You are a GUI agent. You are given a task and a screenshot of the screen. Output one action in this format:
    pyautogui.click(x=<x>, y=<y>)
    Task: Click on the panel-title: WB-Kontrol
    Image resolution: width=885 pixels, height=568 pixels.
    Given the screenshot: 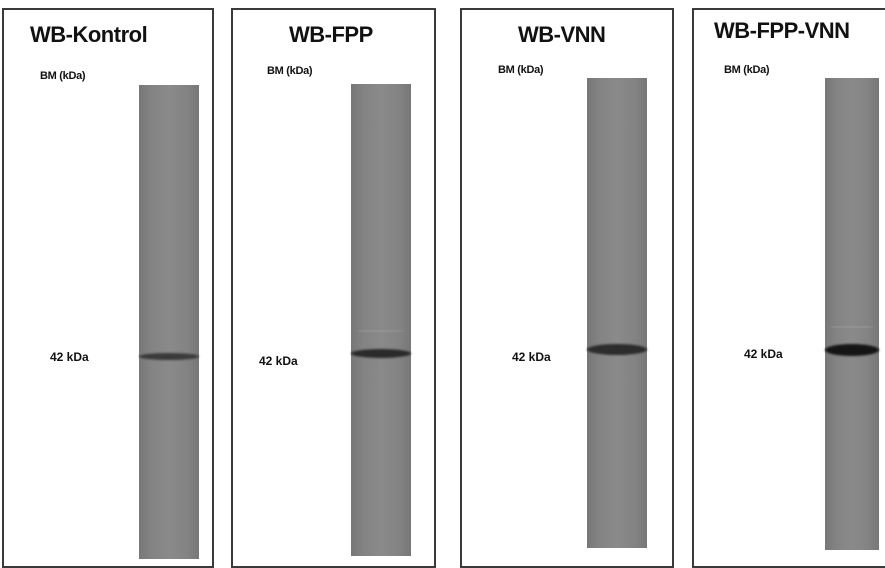 What is the action you would take?
    pyautogui.click(x=89, y=34)
    